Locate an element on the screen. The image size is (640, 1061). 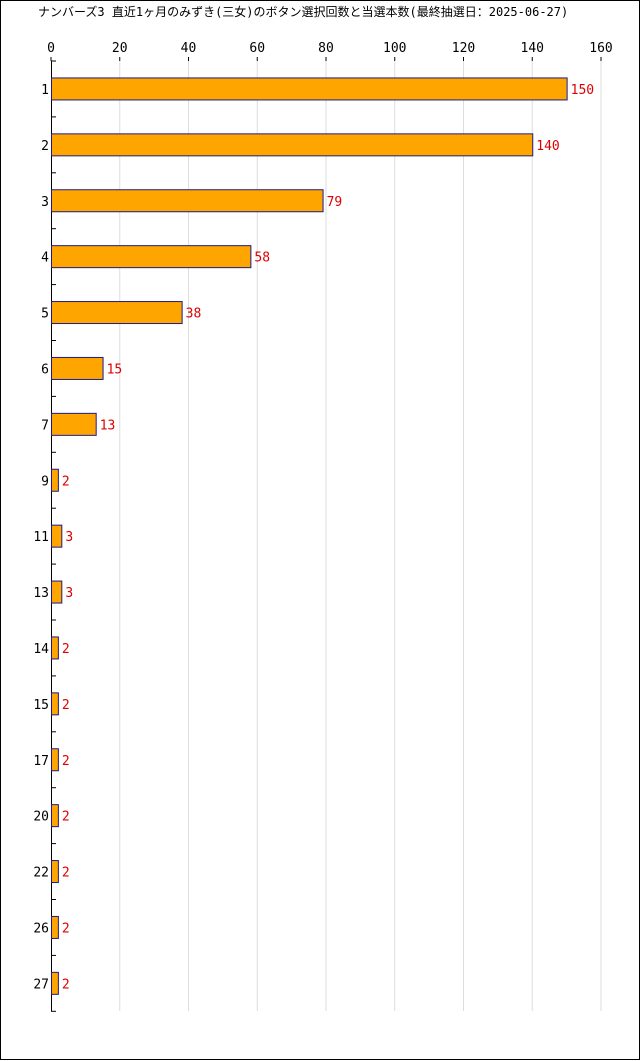
category-label-26: 26 is located at coordinates (41, 928).